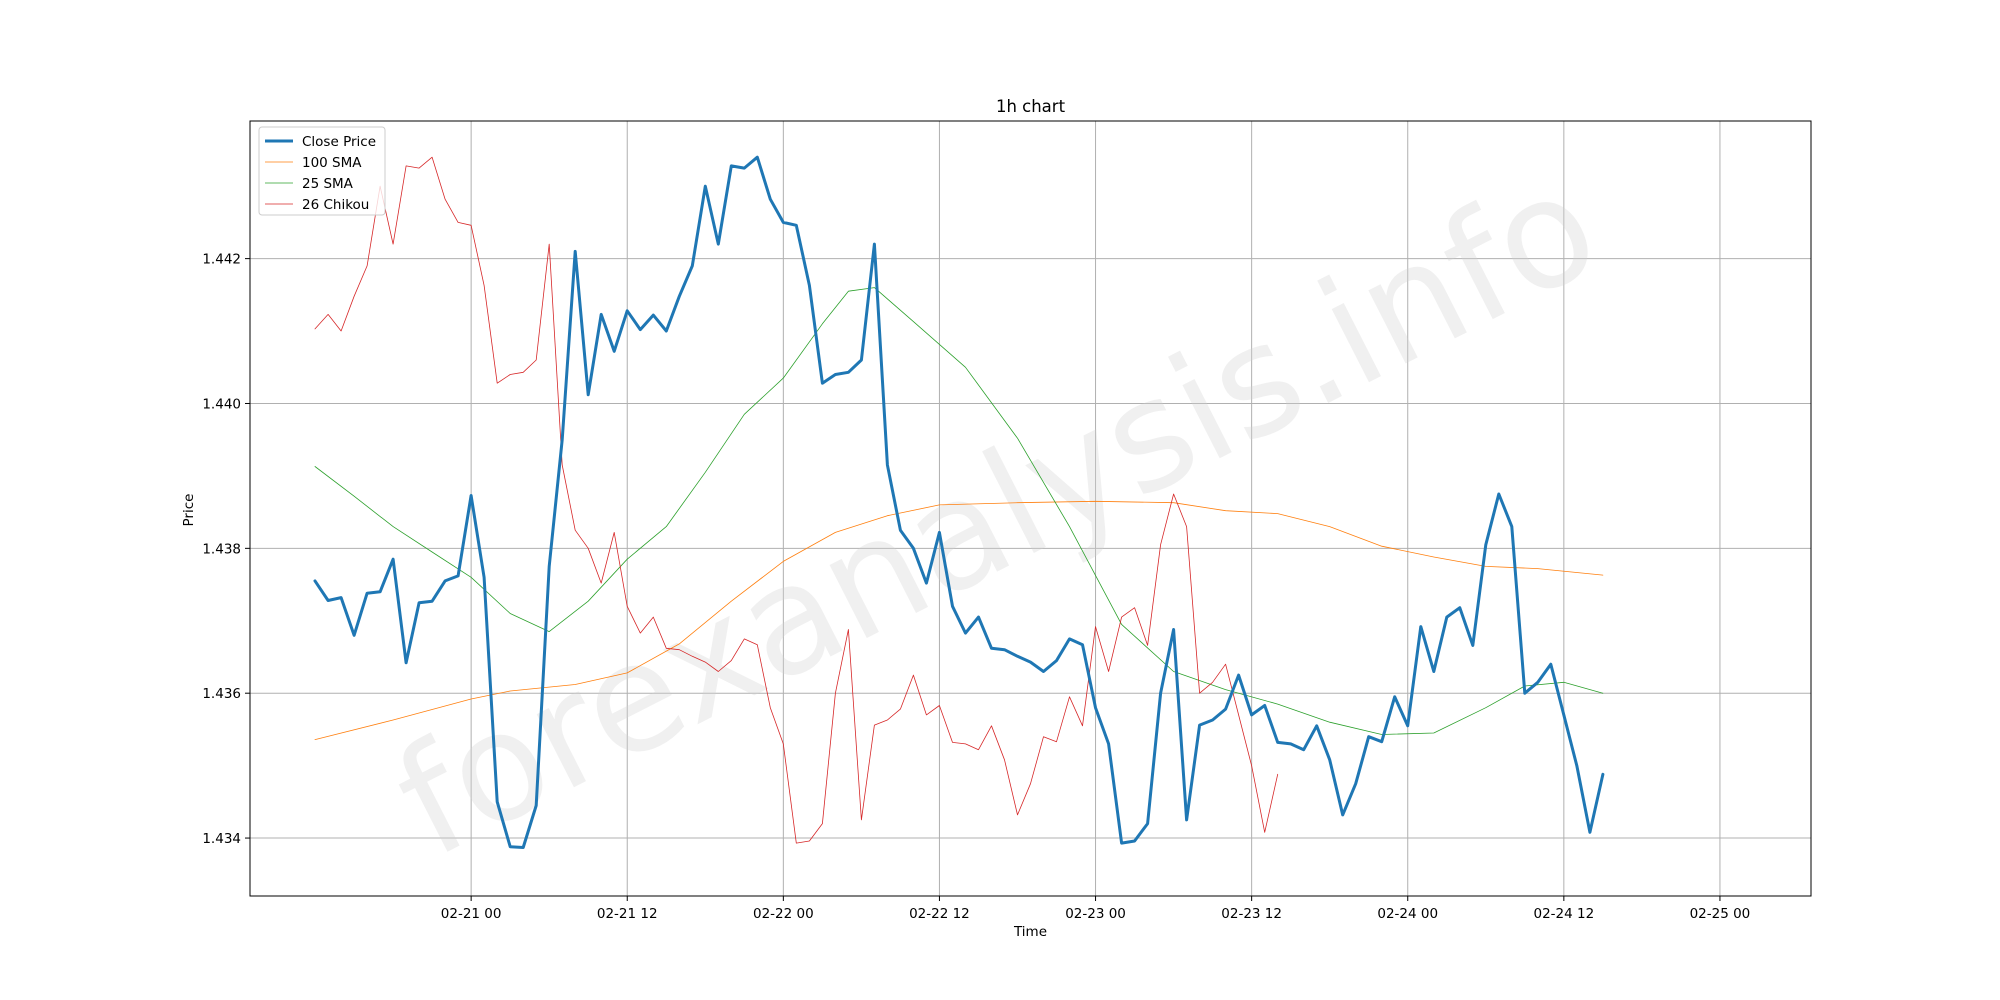 This screenshot has width=2000, height=1000. What do you see at coordinates (221, 404) in the screenshot?
I see `y-tick-label: 1.440` at bounding box center [221, 404].